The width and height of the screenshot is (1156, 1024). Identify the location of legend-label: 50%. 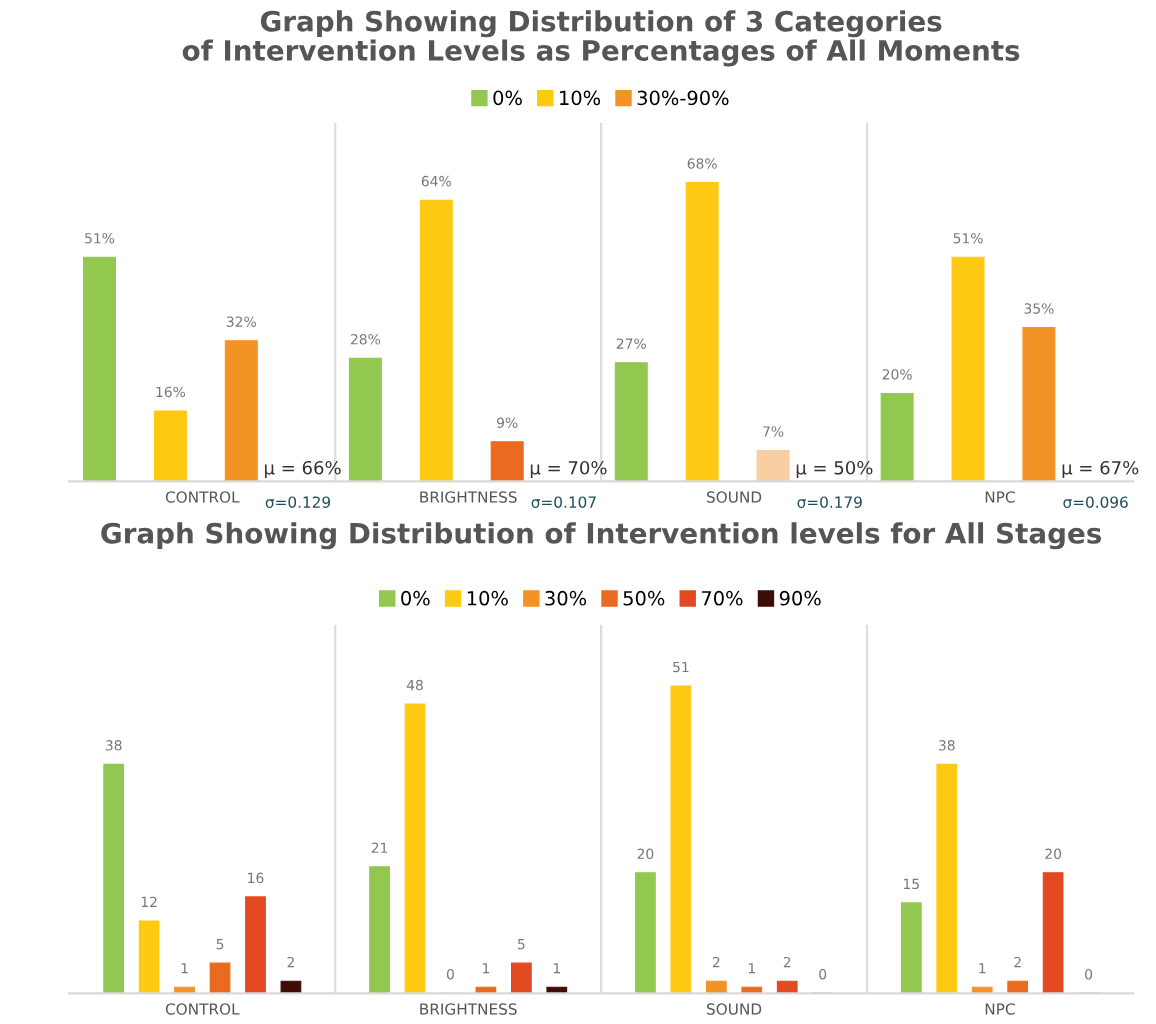
(644, 598).